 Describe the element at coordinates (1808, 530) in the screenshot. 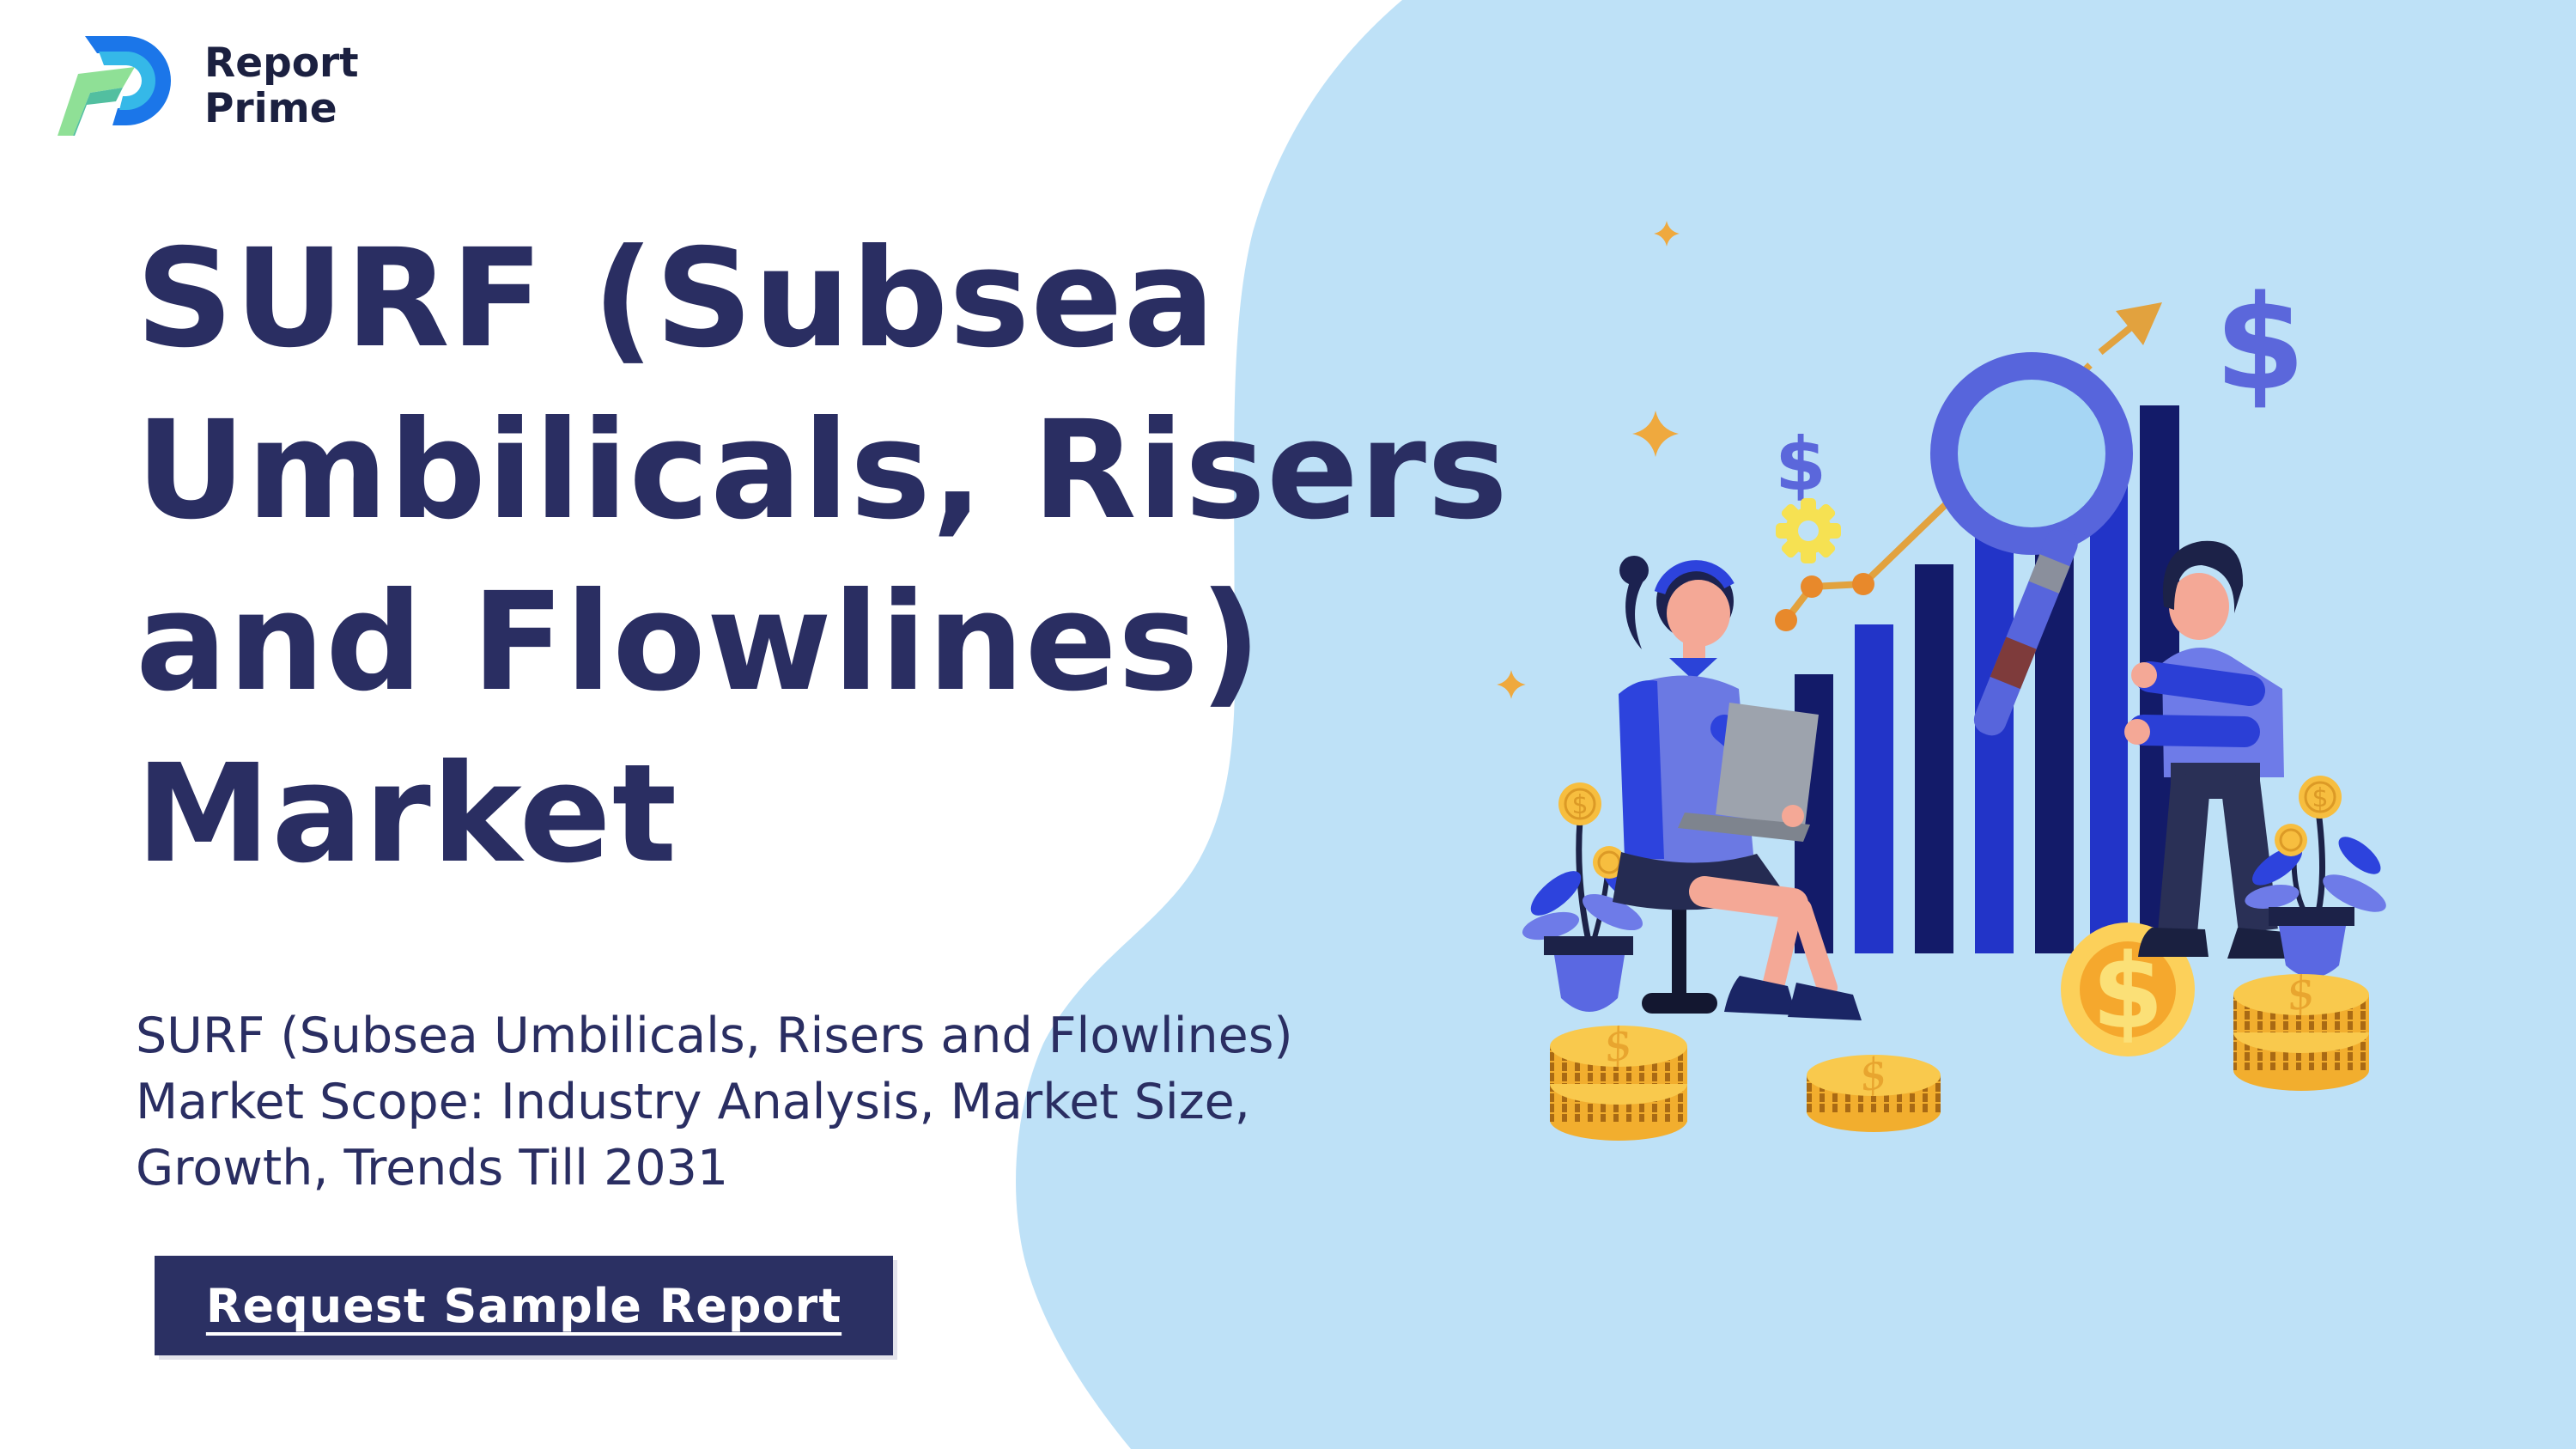

I see `gear-icon` at that location.